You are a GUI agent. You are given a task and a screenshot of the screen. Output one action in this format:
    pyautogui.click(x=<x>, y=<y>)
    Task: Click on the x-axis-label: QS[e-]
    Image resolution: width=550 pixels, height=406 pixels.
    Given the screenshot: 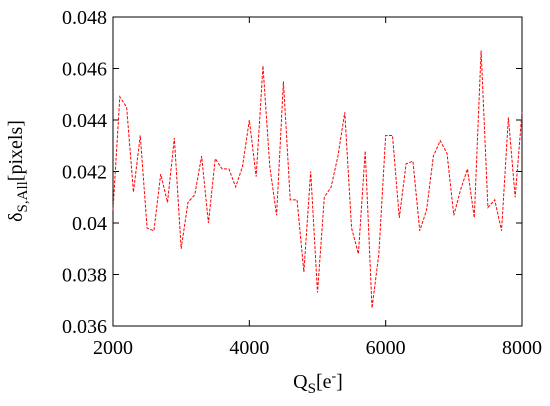 What is the action you would take?
    pyautogui.click(x=318, y=383)
    